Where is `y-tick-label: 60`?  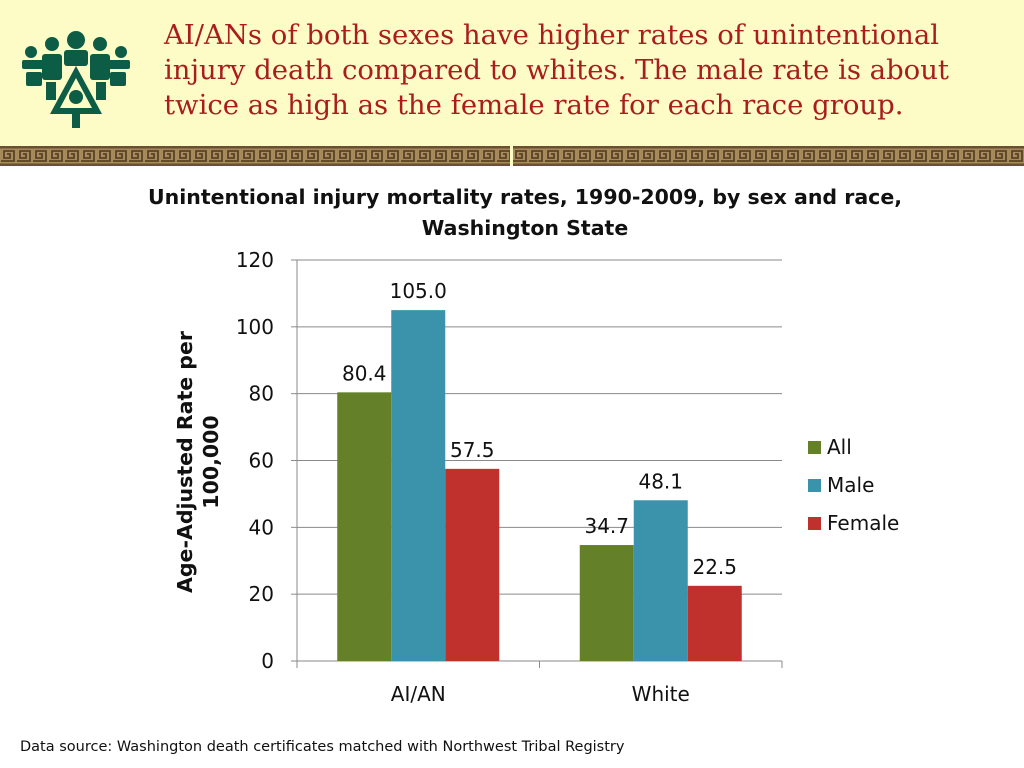 y-tick-label: 60 is located at coordinates (261, 461).